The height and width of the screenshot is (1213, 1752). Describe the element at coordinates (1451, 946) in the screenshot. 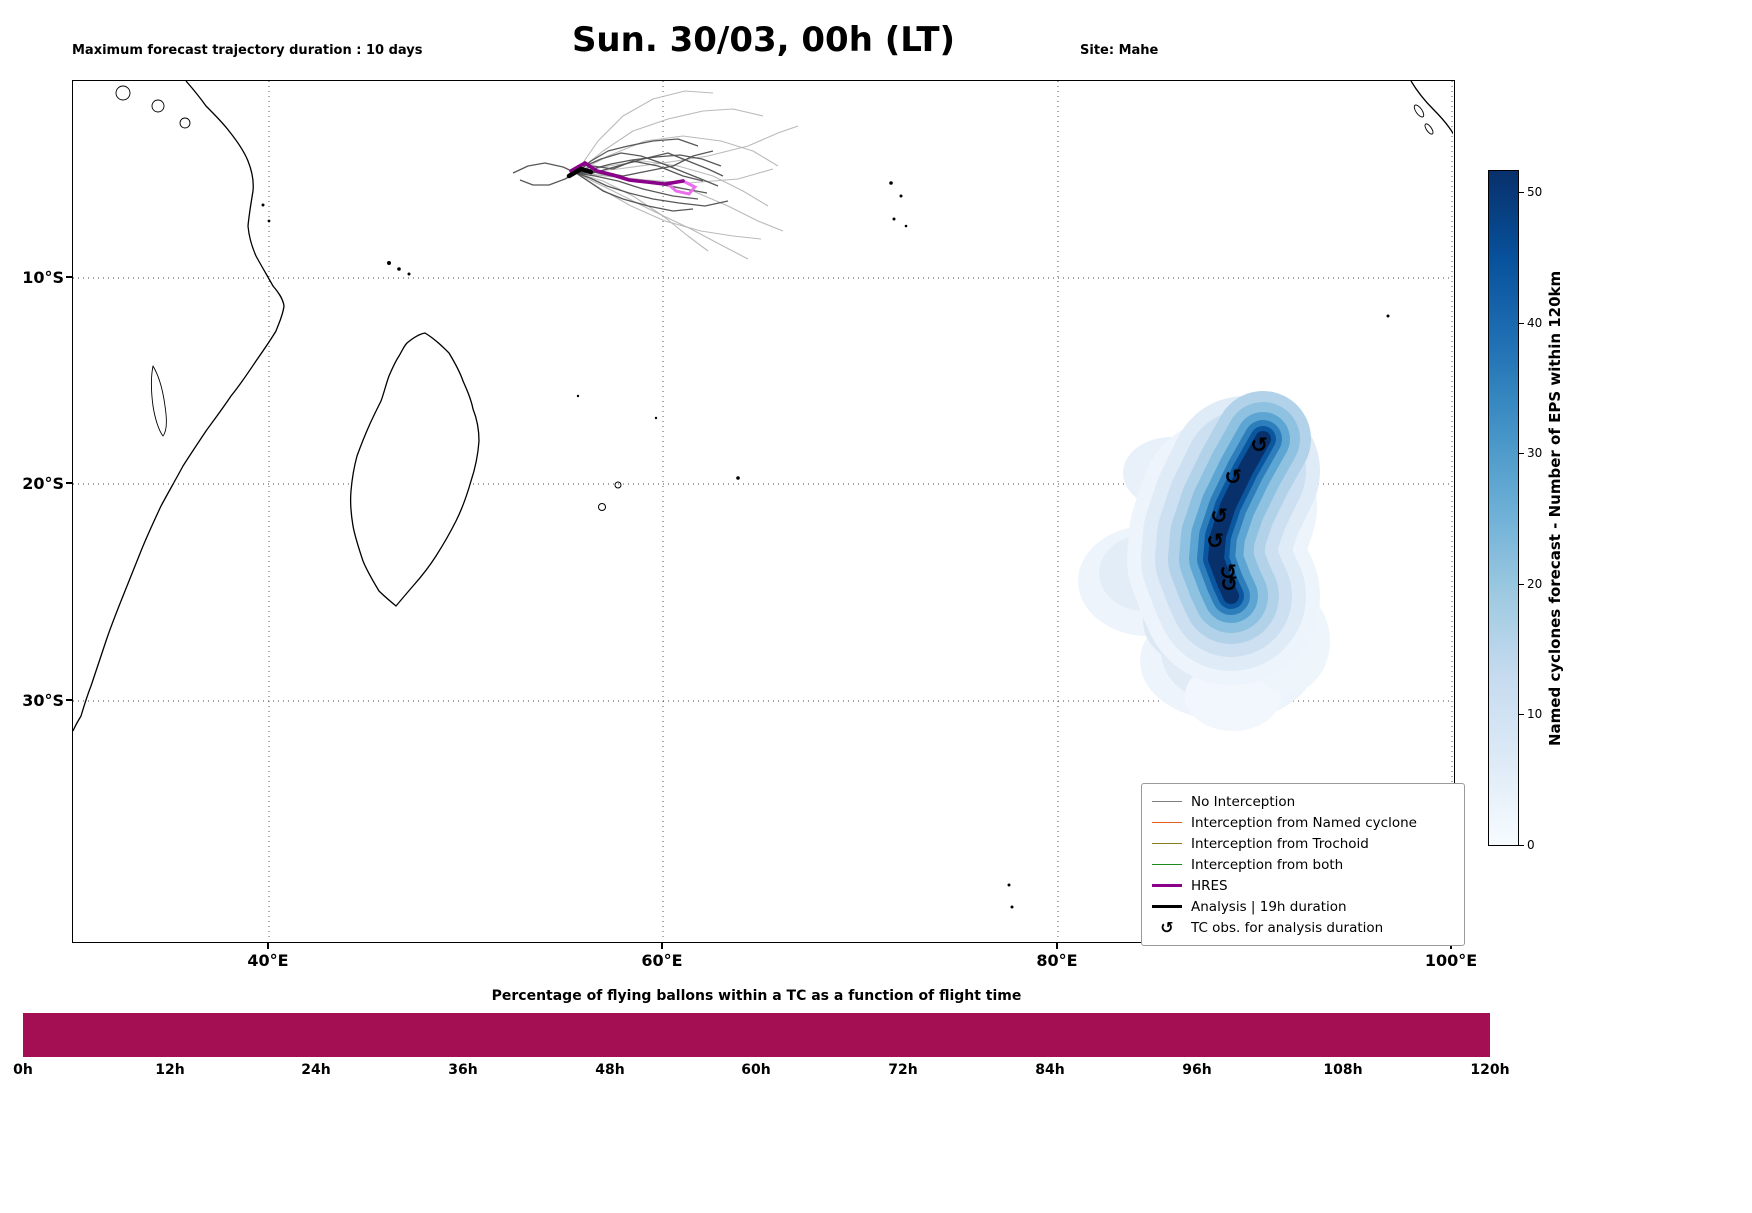

I see `xtick-mark-100e` at that location.